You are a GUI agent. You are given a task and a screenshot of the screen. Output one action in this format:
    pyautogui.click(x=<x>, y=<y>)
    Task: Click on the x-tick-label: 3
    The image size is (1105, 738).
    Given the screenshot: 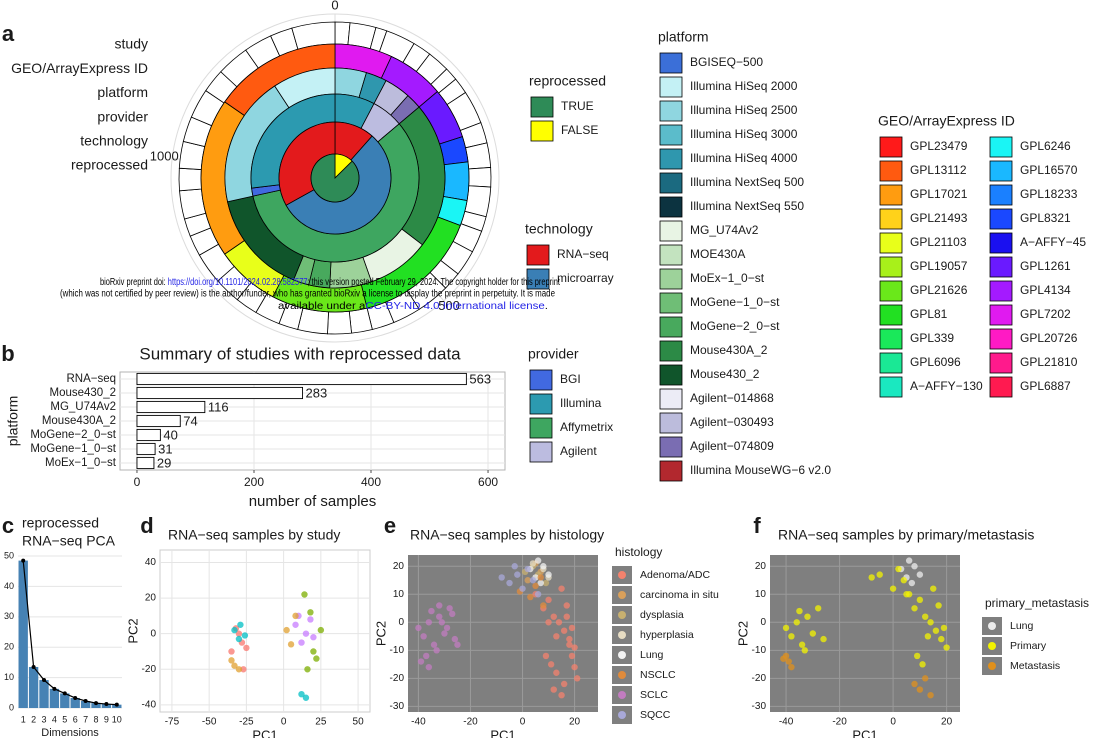 What is the action you would take?
    pyautogui.click(x=43, y=719)
    